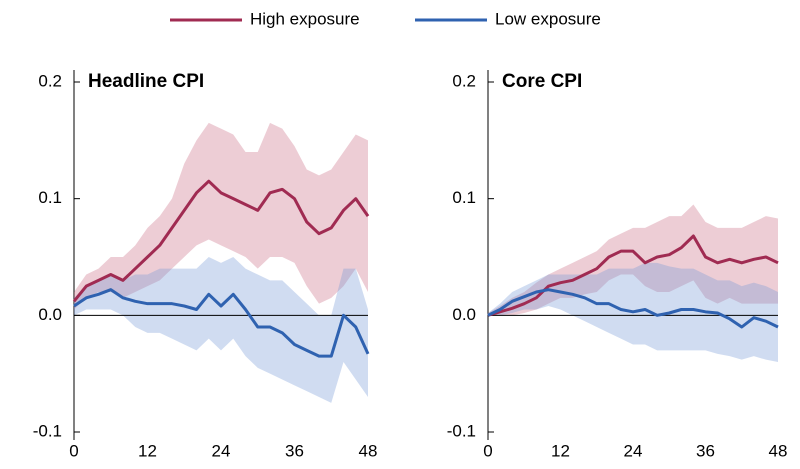  What do you see at coordinates (548, 18) in the screenshot?
I see `legend-label: Low exposure` at bounding box center [548, 18].